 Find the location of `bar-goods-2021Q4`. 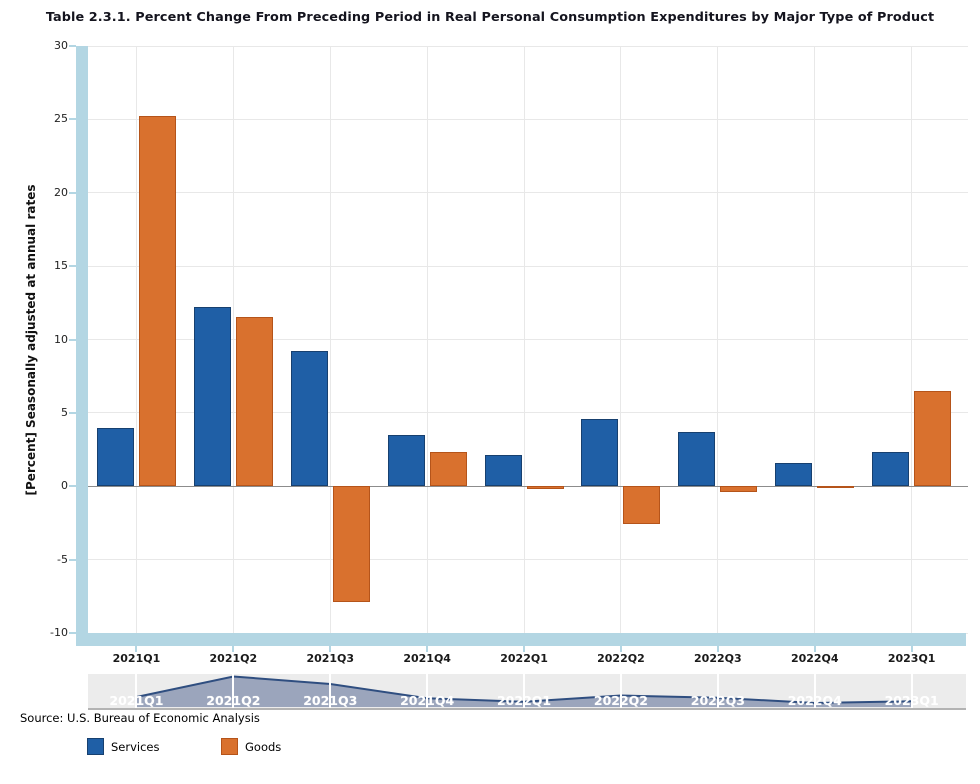

bar-goods-2021Q4 is located at coordinates (448, 469).